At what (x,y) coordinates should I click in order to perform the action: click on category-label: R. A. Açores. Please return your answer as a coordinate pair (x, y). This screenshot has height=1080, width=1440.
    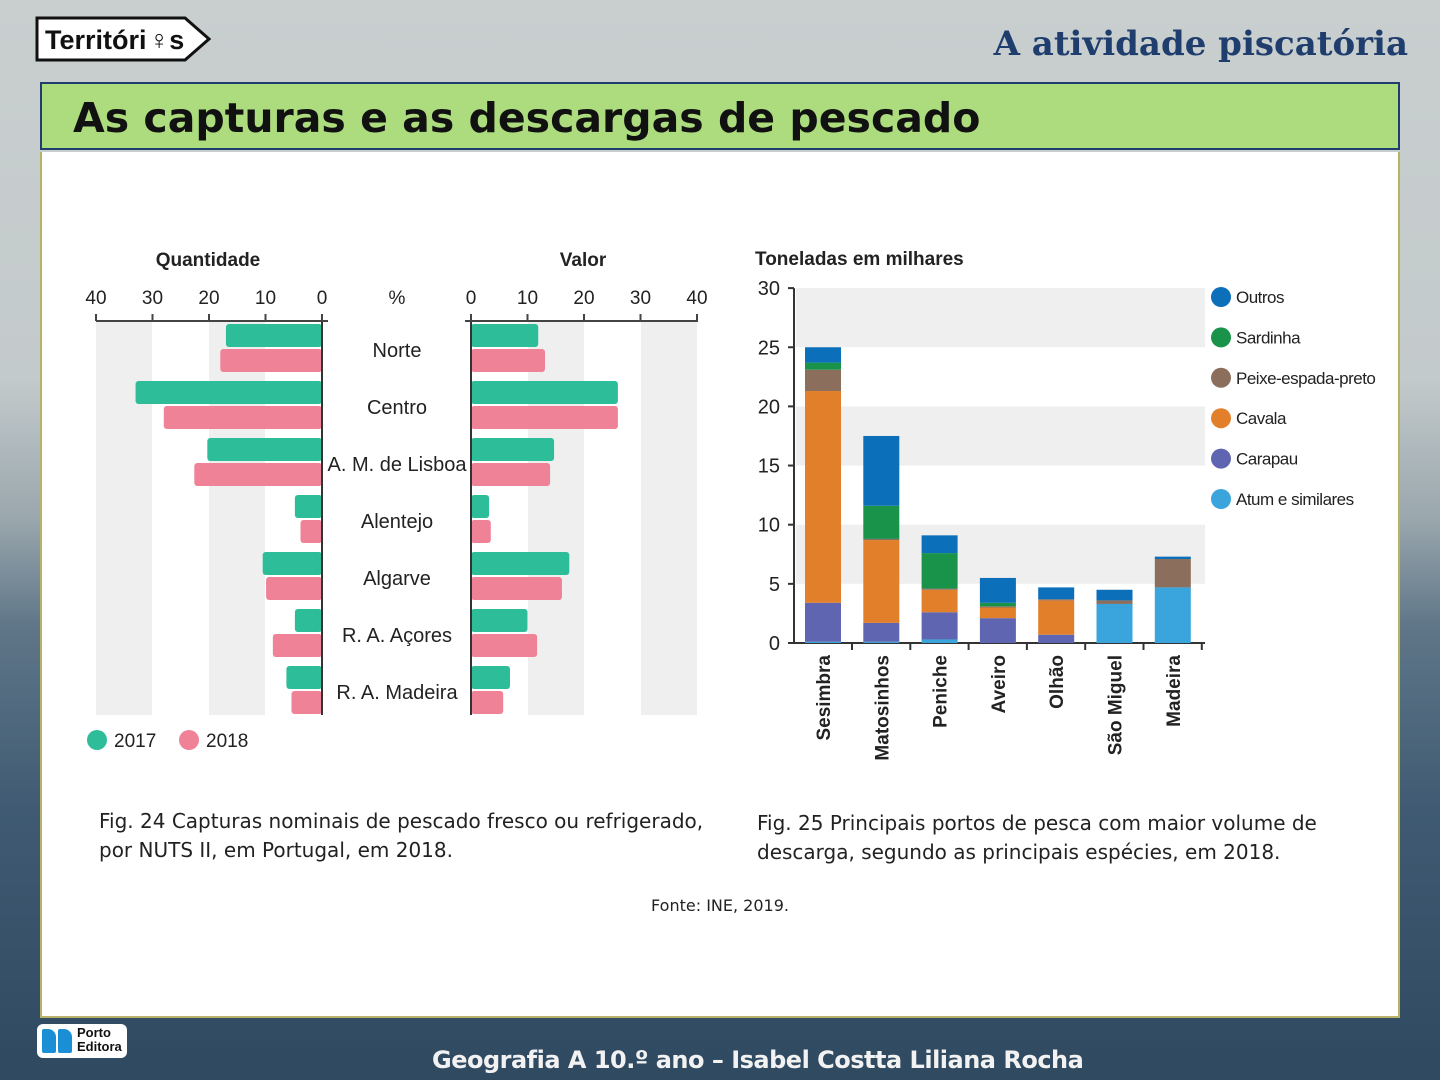
    Looking at the image, I should click on (397, 636).